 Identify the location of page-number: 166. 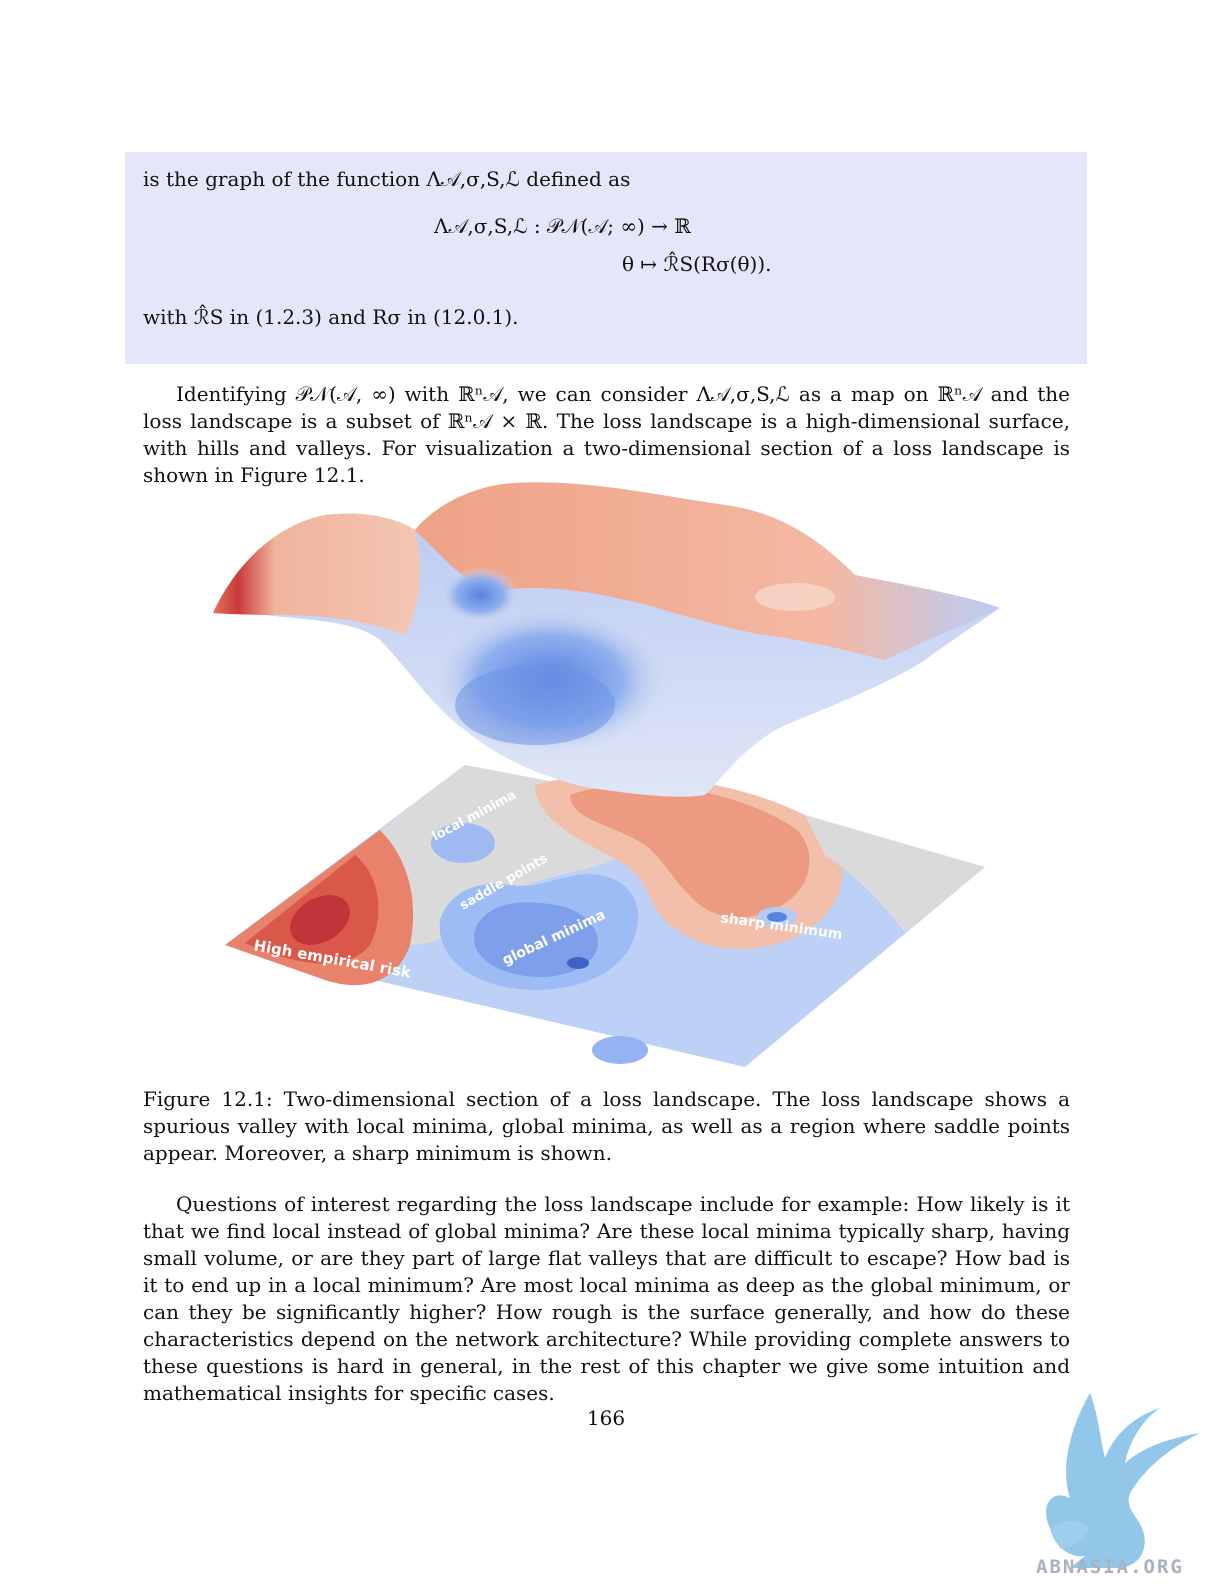
(606, 1418).